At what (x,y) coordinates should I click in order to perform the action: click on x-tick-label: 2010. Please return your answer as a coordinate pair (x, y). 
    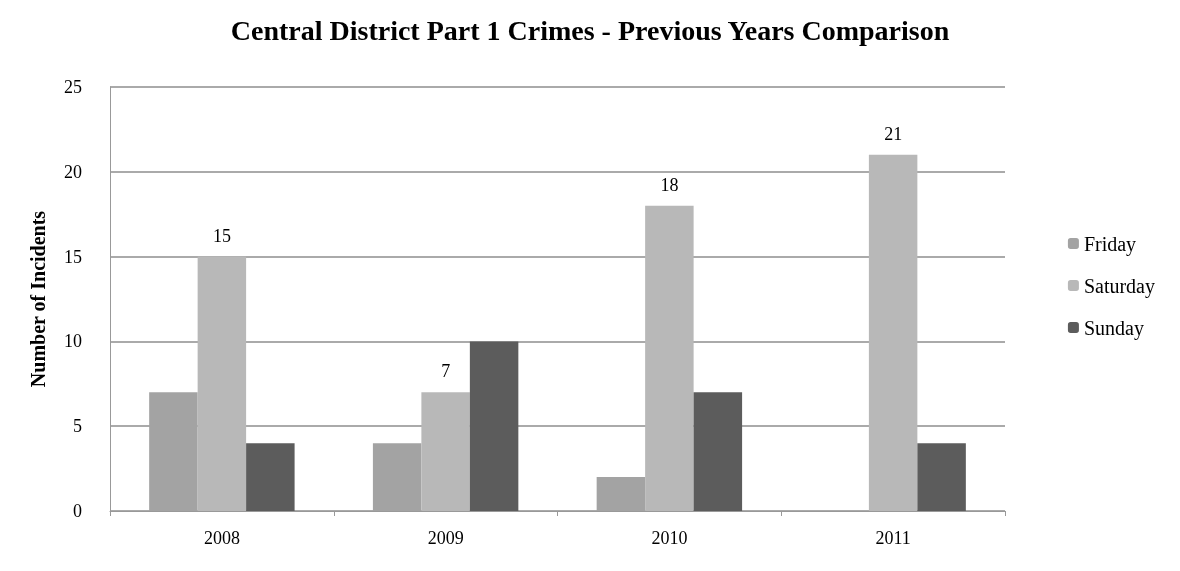
    Looking at the image, I should click on (669, 538).